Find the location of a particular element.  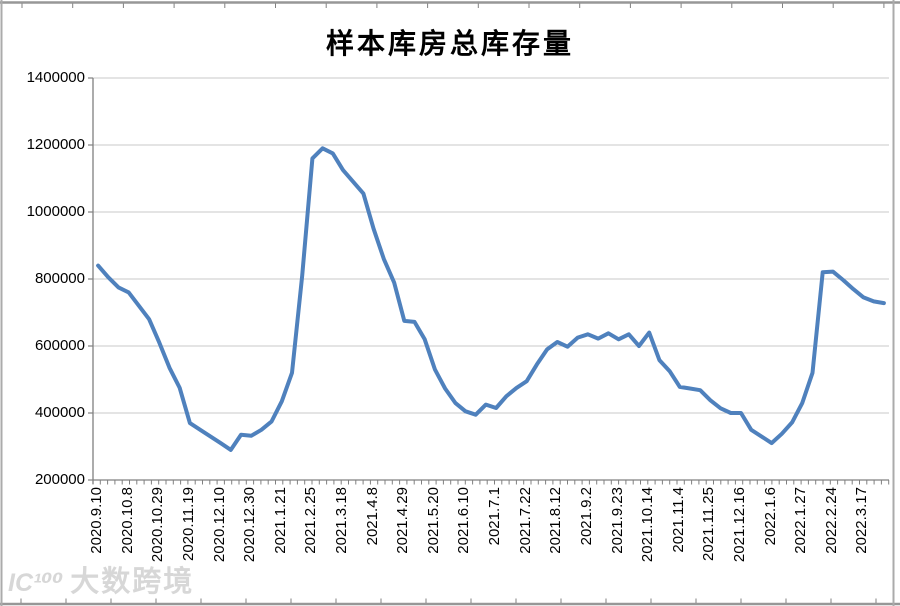

x-axis-label: 2022.1.6 is located at coordinates (770, 516).